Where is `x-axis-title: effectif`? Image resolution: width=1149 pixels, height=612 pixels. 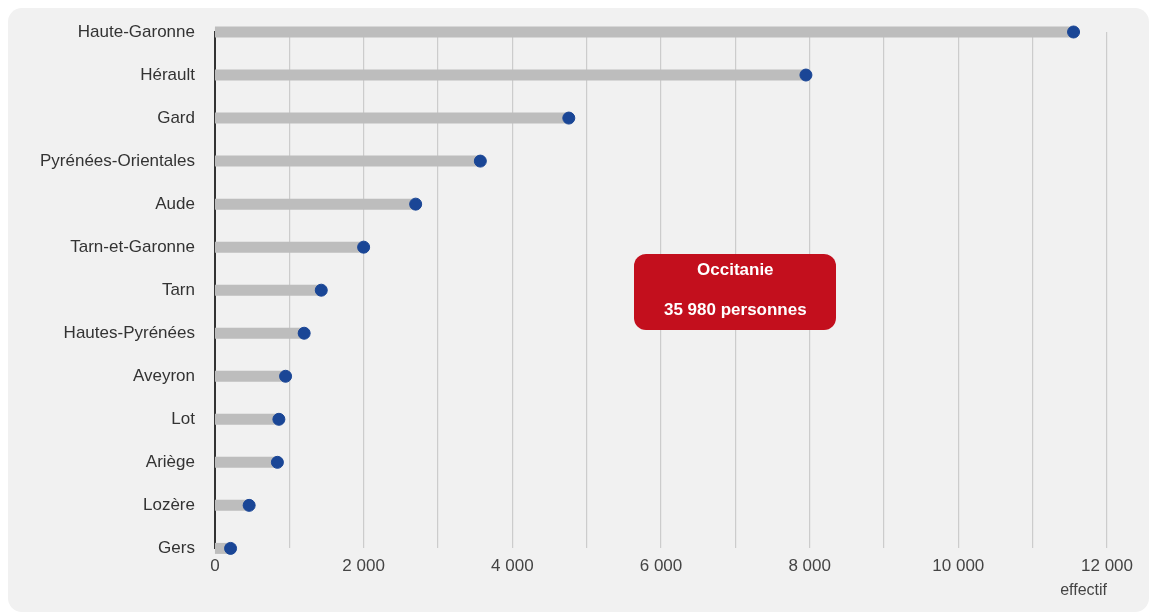 x-axis-title: effectif is located at coordinates (1084, 589).